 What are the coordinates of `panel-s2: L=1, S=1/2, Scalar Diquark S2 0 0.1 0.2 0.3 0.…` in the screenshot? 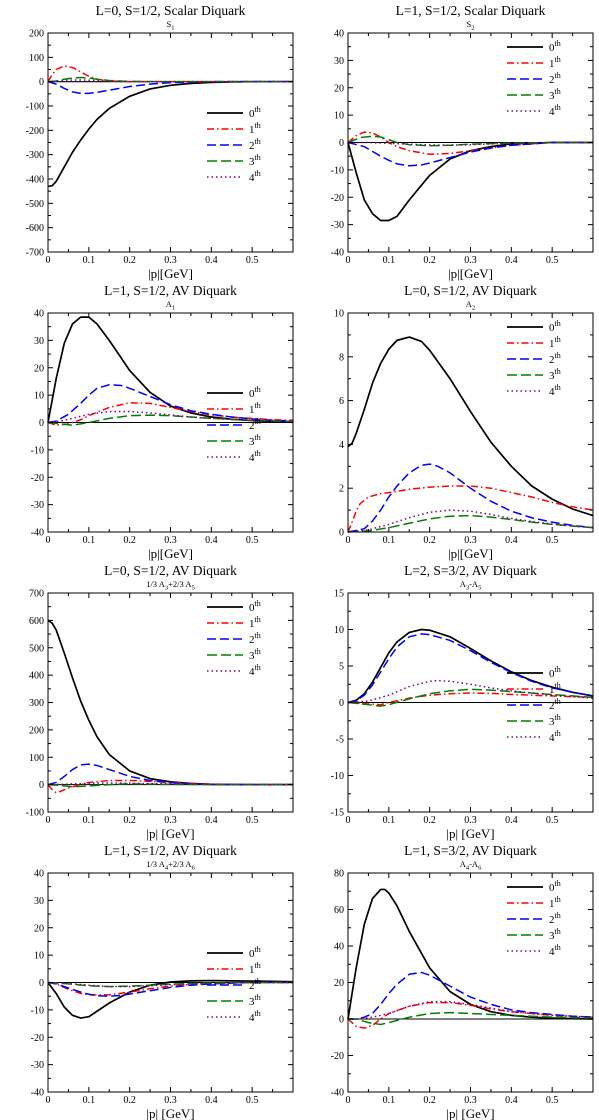 It's located at (449, 140).